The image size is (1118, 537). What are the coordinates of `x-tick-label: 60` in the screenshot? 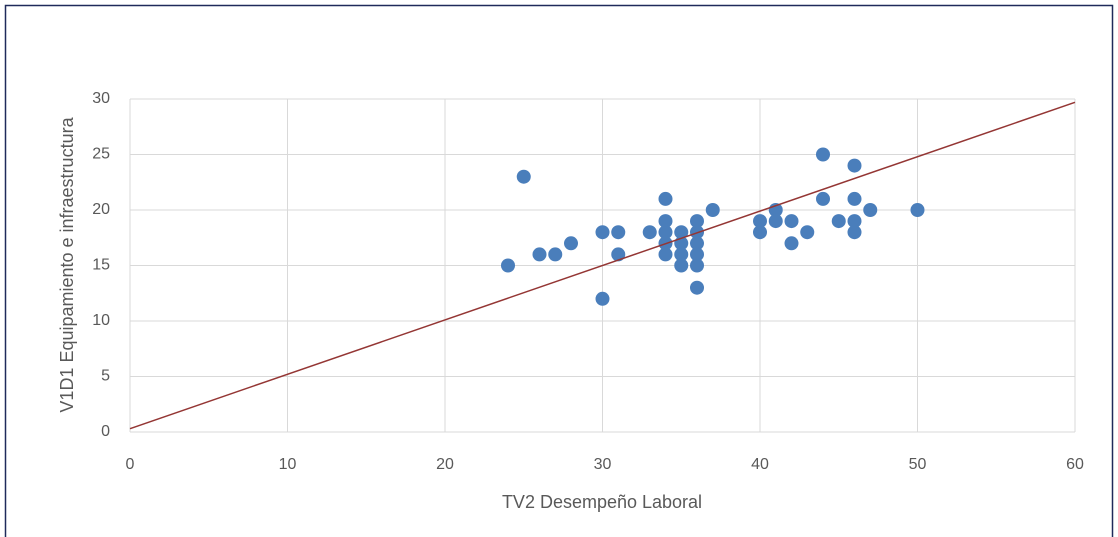 It's located at (1075, 464).